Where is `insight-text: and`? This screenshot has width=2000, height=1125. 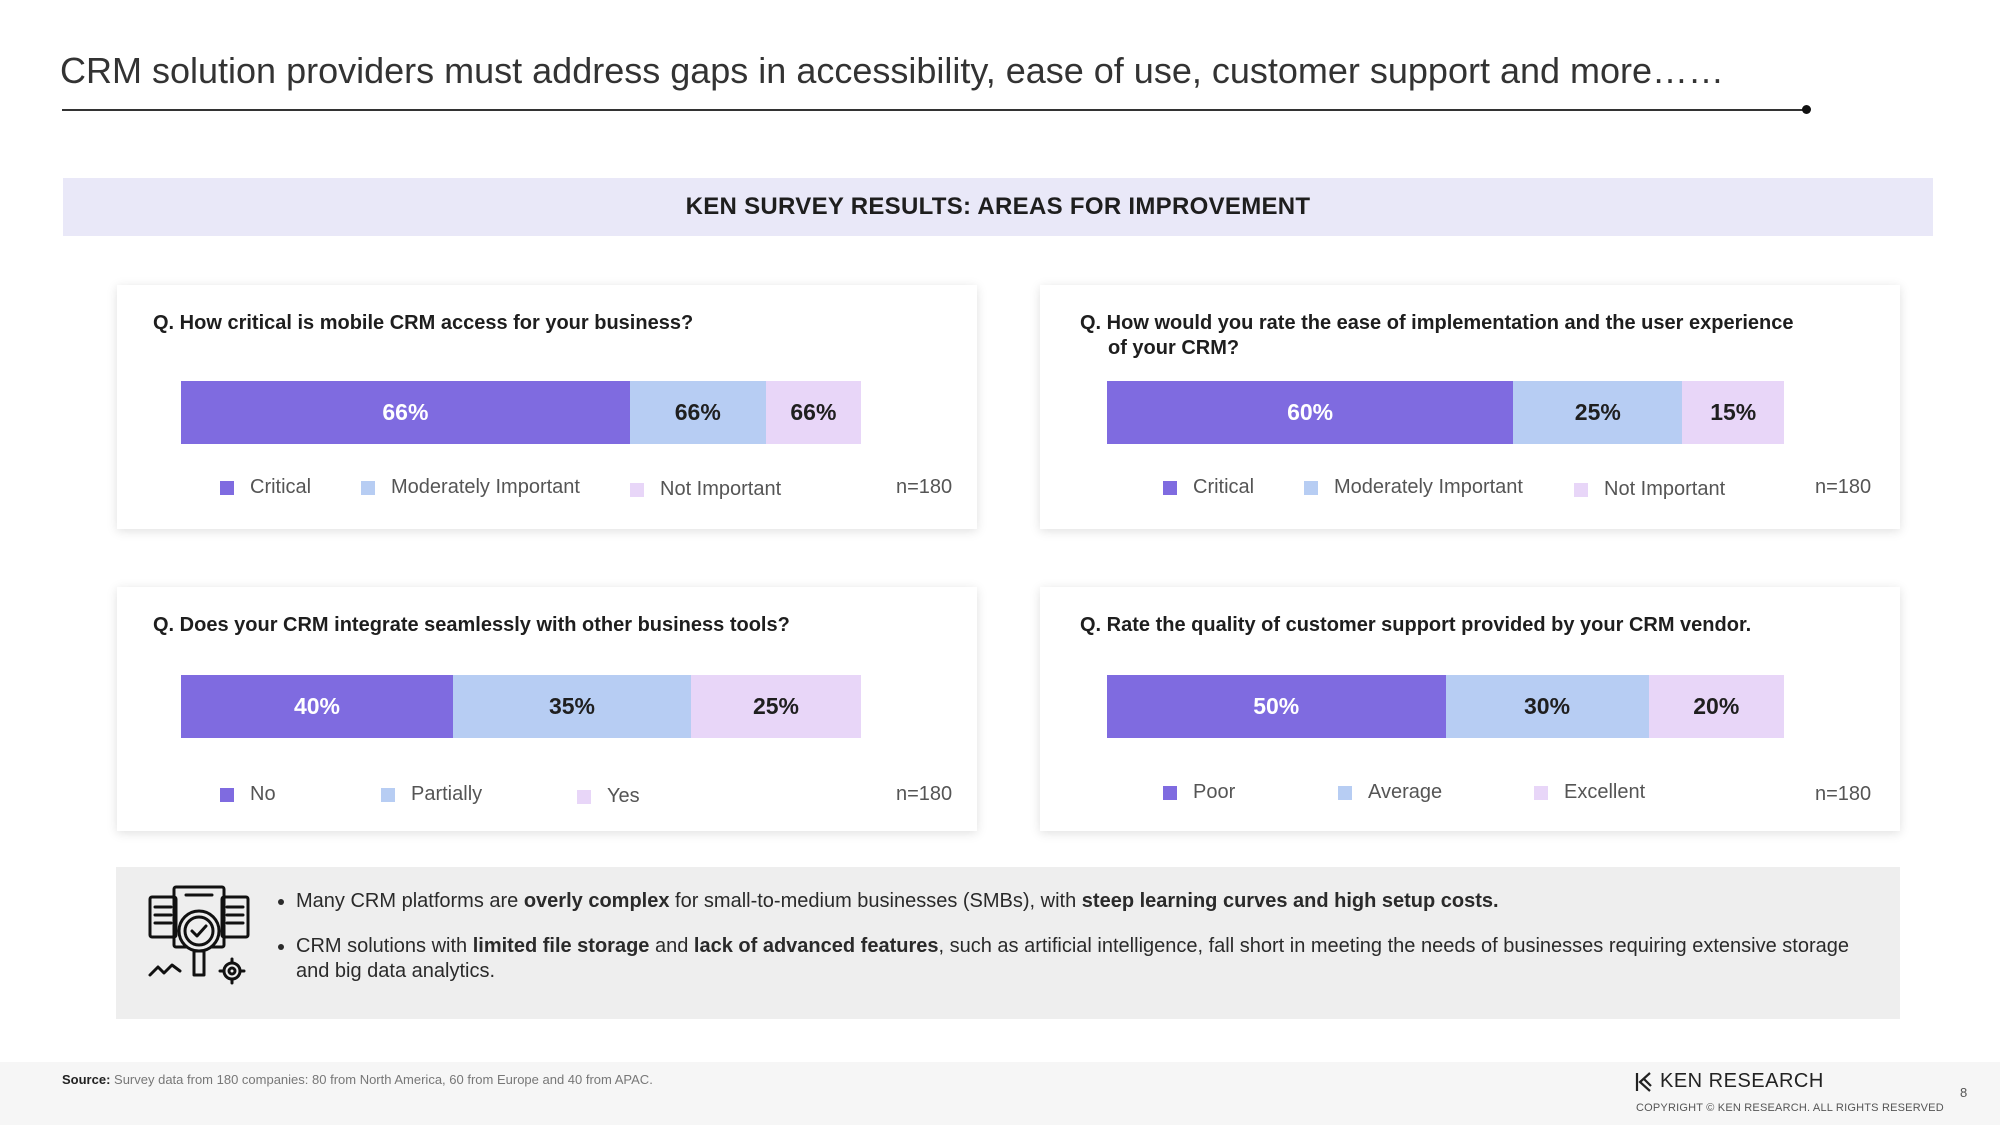 insight-text: and is located at coordinates (671, 946).